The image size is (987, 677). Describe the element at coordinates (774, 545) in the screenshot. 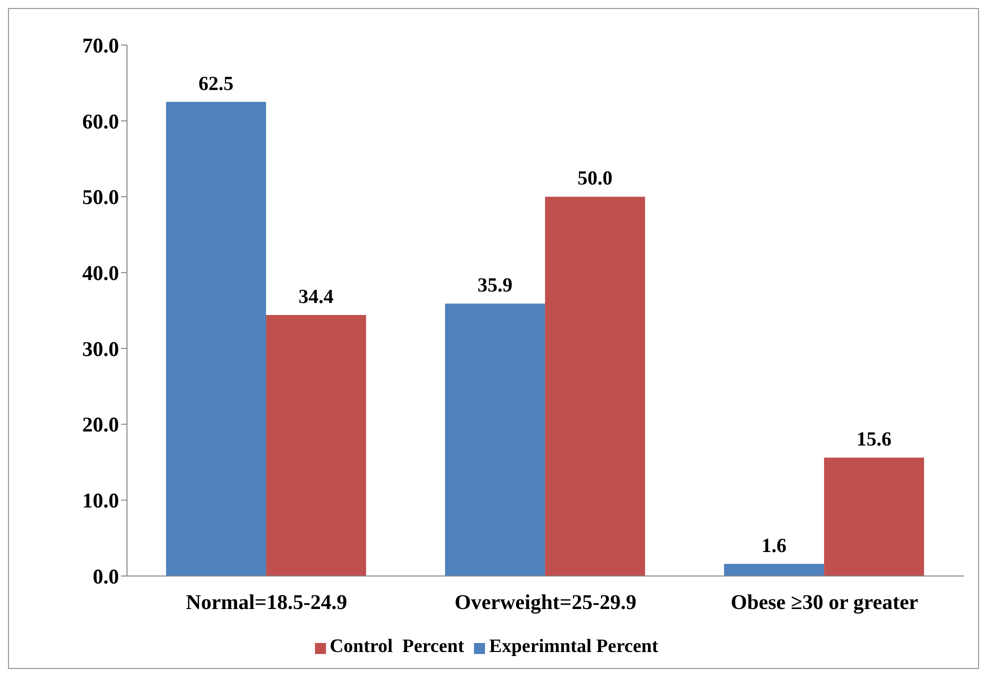

I see `data-label: 1.6` at that location.